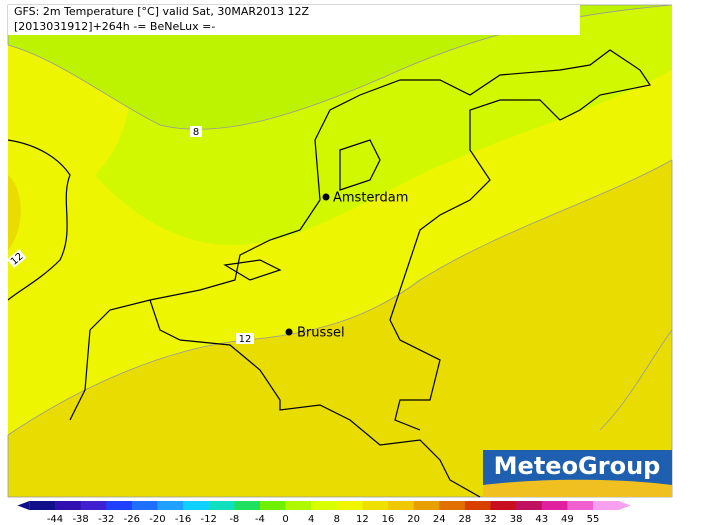 This screenshot has width=725, height=525. Describe the element at coordinates (577, 488) in the screenshot. I see `logo-swoosh` at that location.